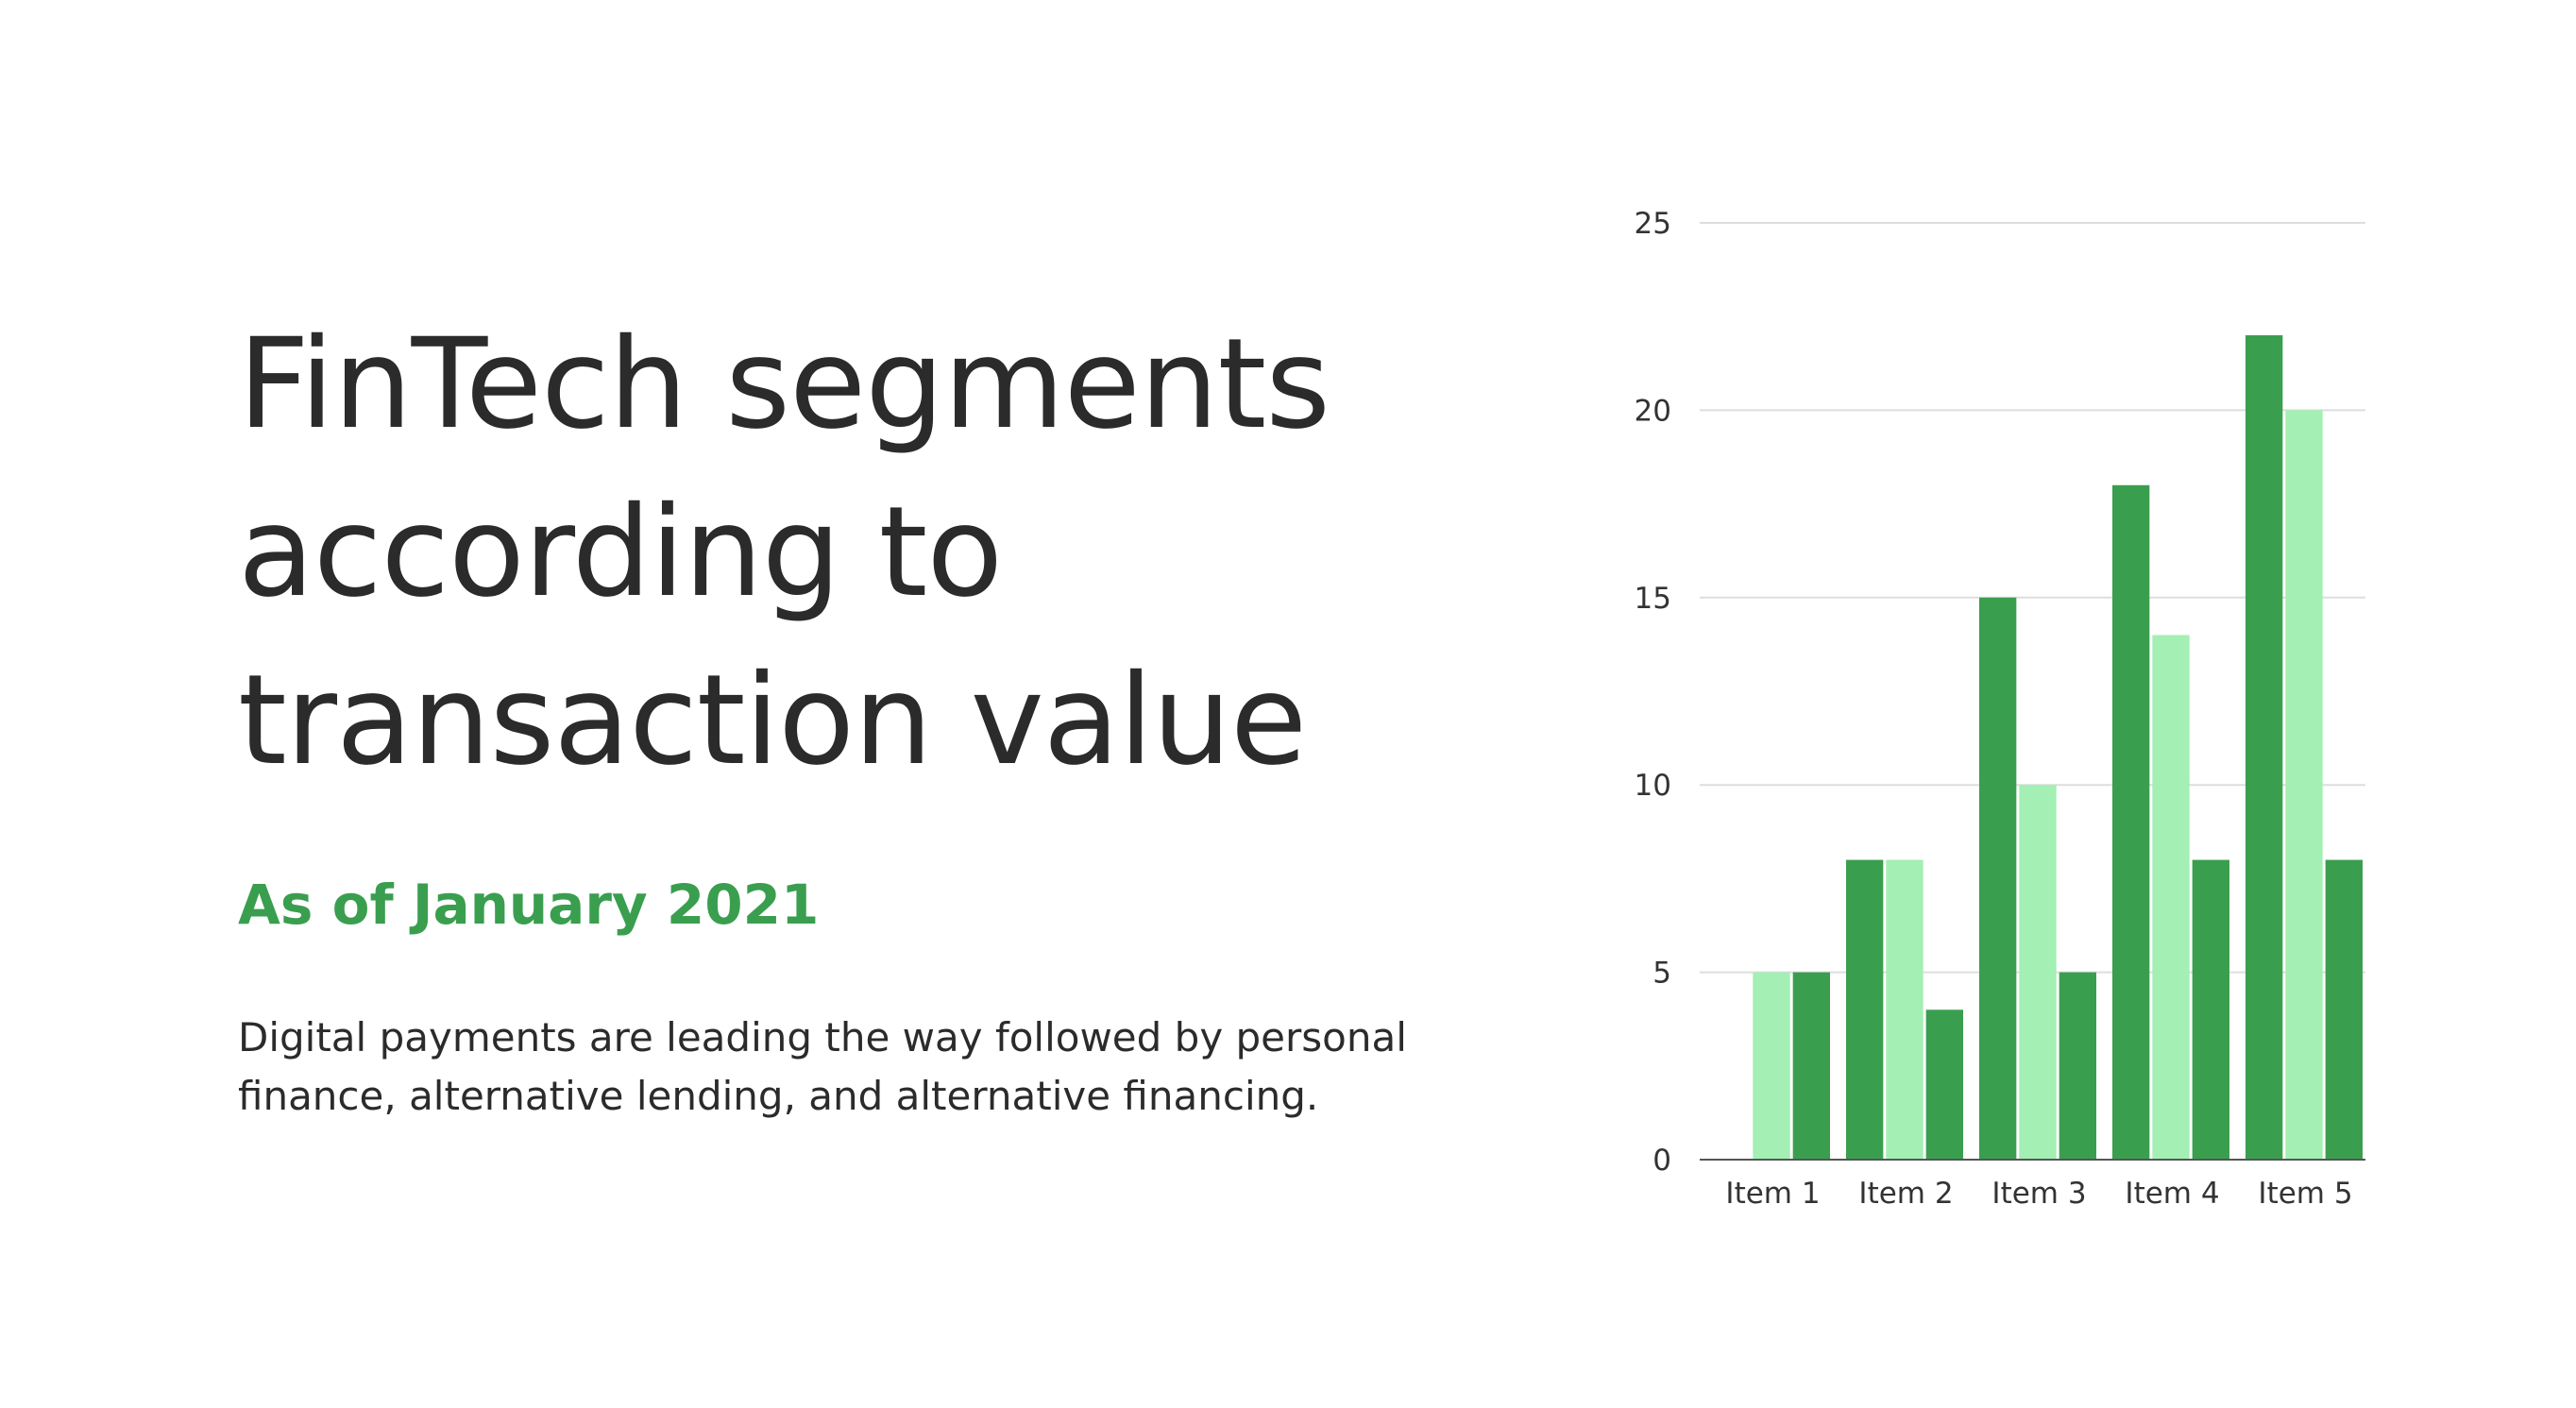 The image size is (2576, 1408). Describe the element at coordinates (2058, 747) in the screenshot. I see `bar-series` at that location.